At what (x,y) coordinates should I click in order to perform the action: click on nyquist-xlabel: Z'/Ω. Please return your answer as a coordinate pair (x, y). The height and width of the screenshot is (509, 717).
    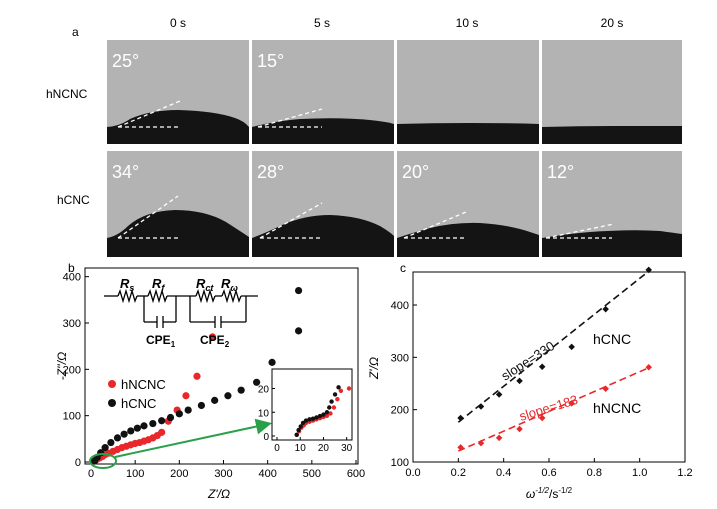
    Looking at the image, I should click on (218, 494).